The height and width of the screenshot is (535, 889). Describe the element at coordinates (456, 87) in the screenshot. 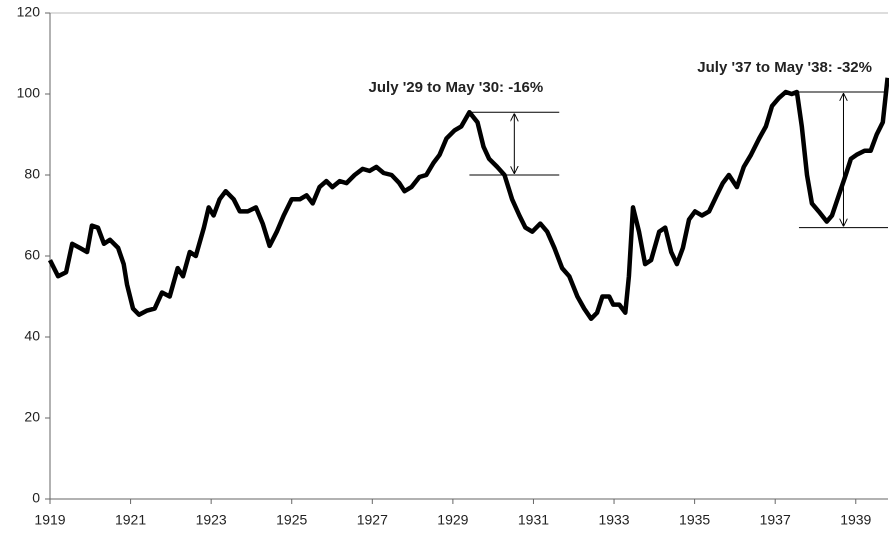

I see `annotation-text: July '29 to May '30: -16%` at that location.